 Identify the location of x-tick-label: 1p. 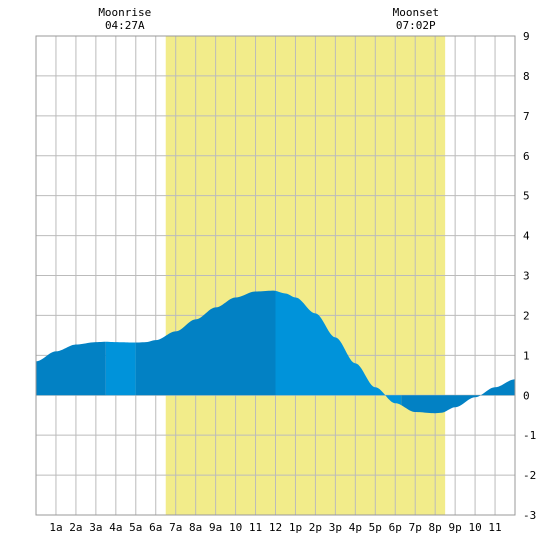
(295, 527).